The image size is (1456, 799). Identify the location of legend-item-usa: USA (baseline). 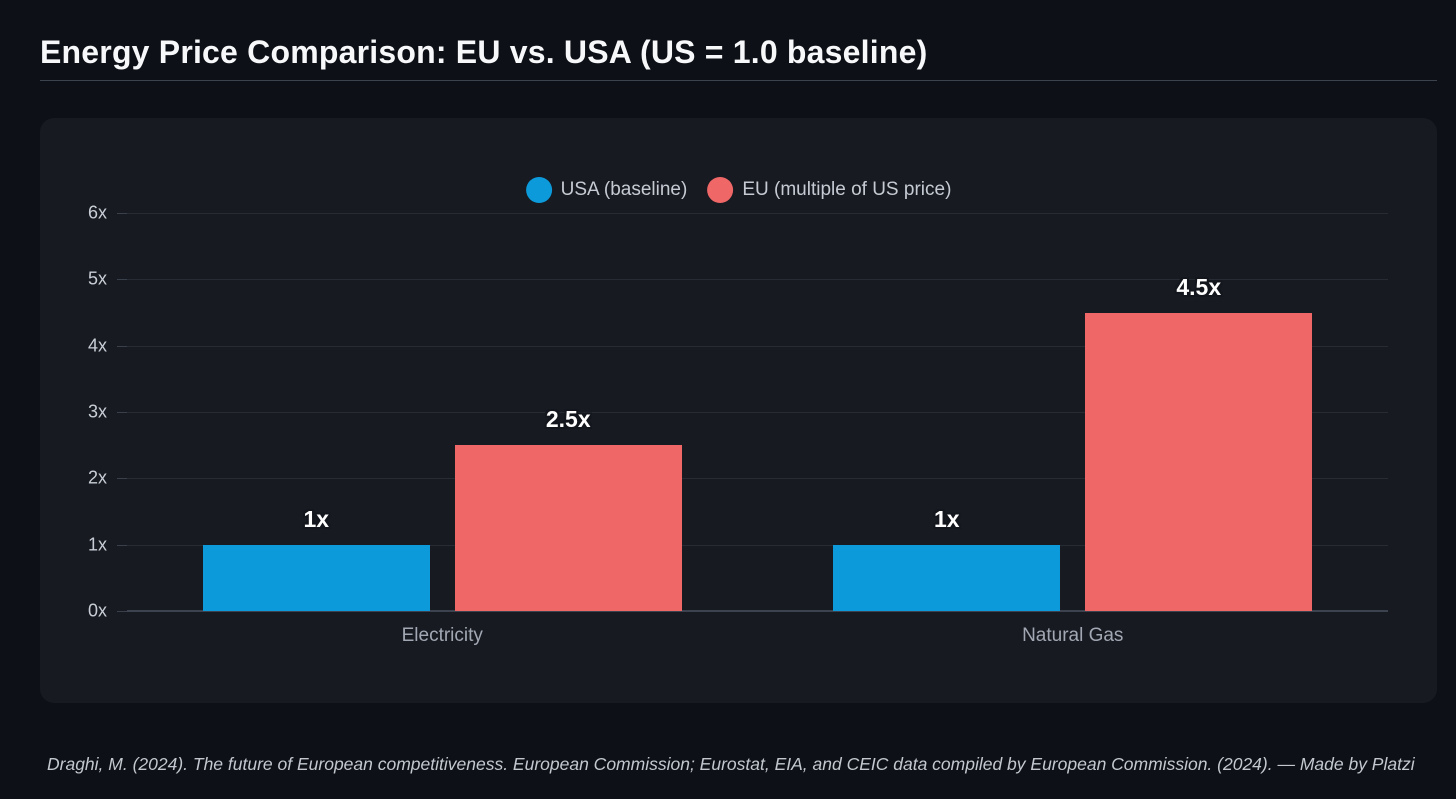
(606, 190).